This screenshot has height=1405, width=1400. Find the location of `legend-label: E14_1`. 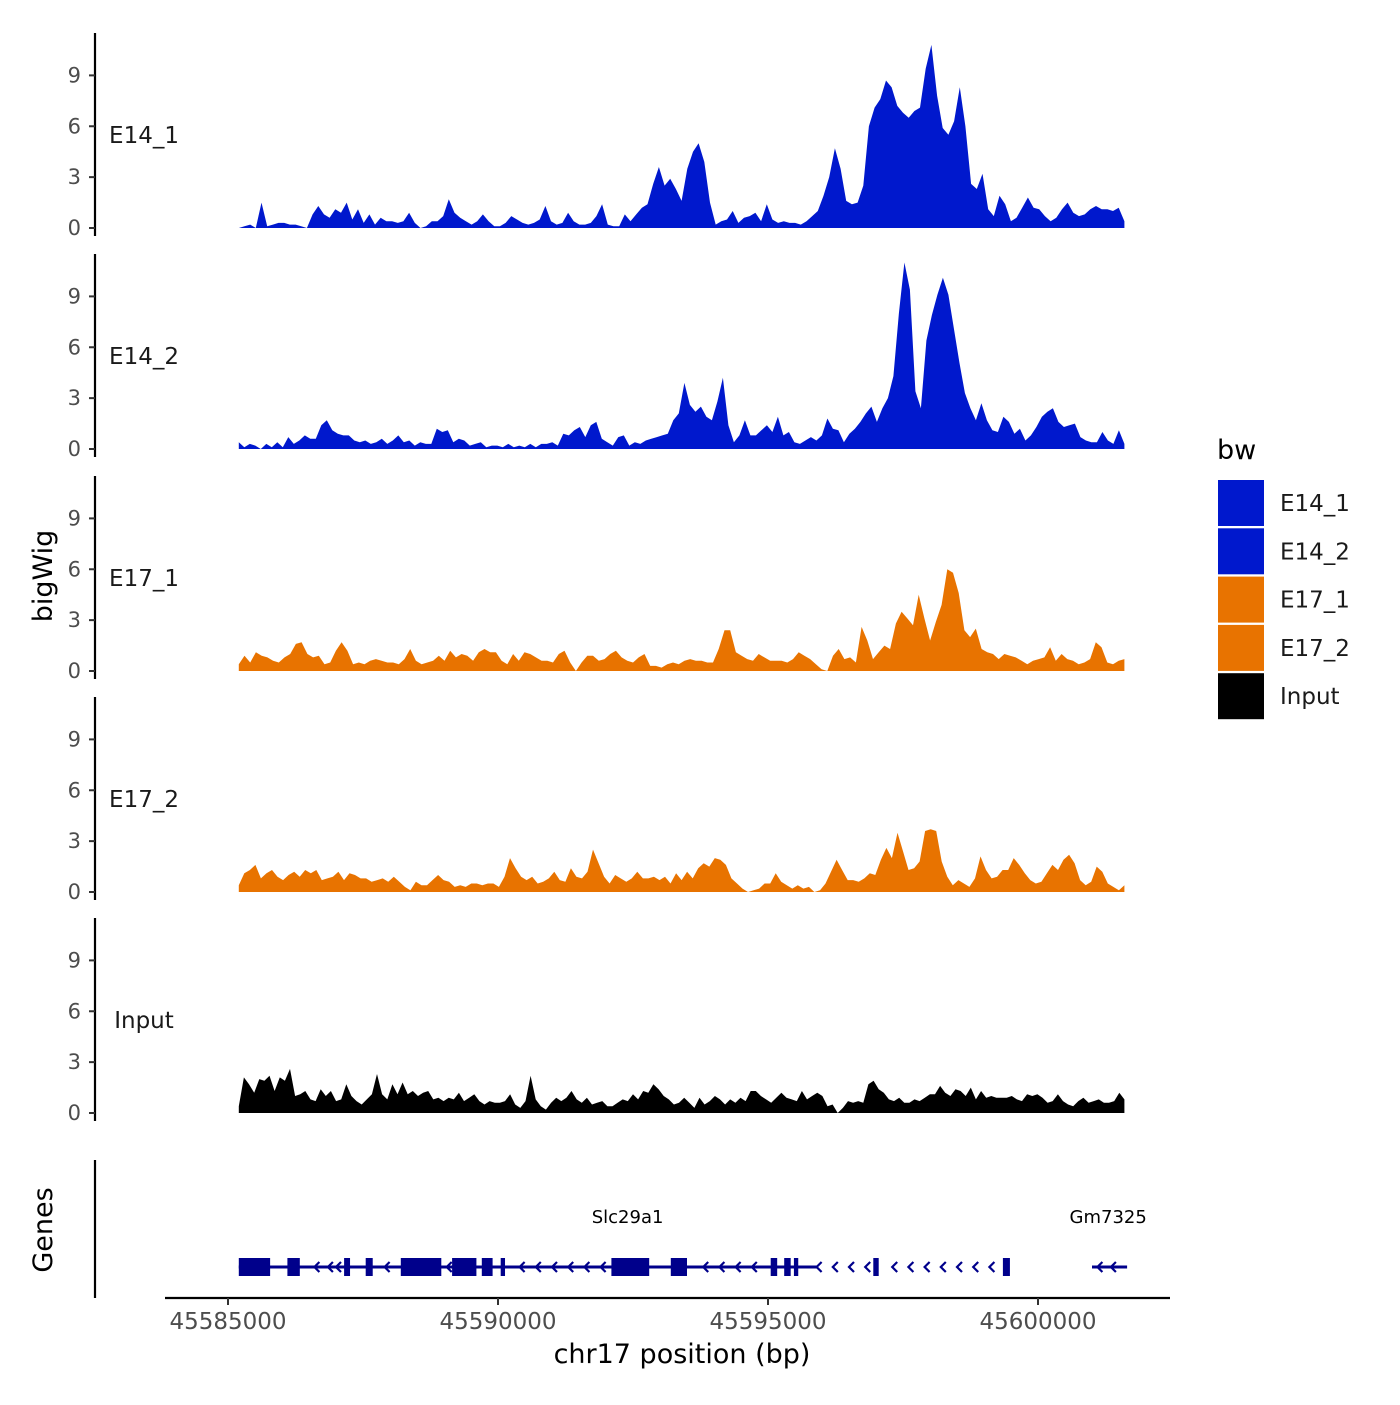

legend-label: E14_1 is located at coordinates (1315, 504).